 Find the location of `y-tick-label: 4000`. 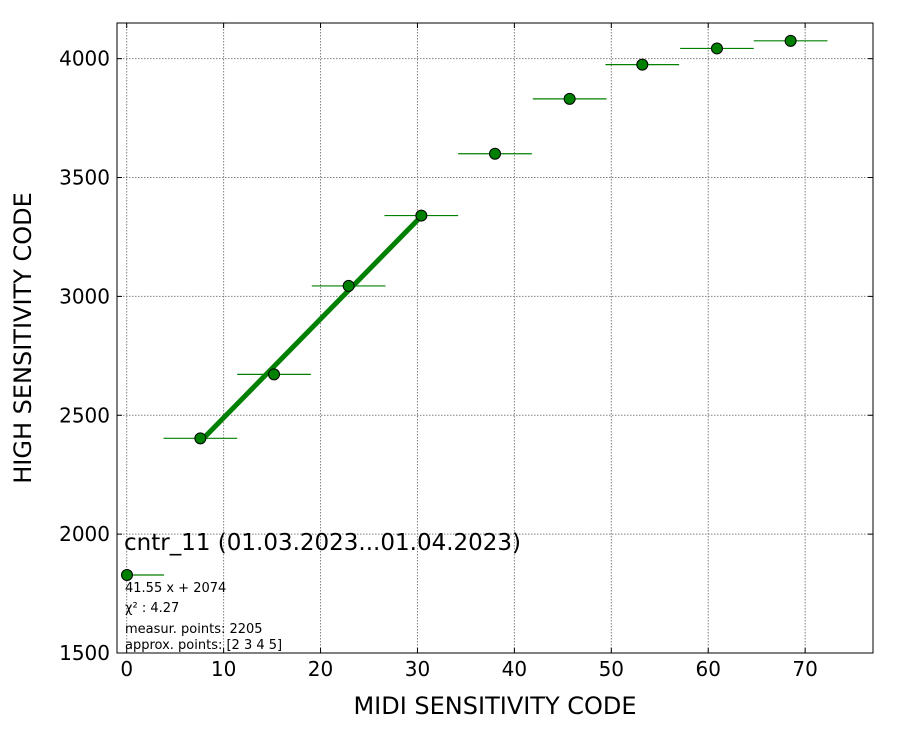

y-tick-label: 4000 is located at coordinates (84, 59).